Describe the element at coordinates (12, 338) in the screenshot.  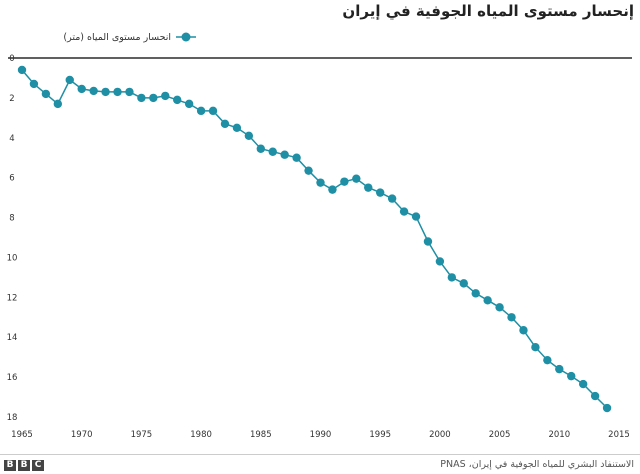
I see `y-tick-label: 14` at that location.